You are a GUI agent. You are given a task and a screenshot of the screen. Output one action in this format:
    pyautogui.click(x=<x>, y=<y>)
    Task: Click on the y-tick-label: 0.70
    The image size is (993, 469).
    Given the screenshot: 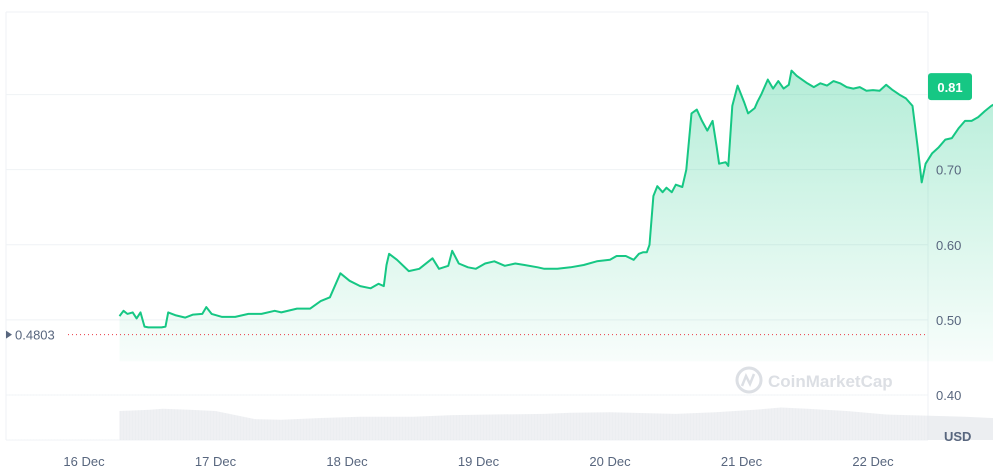 What is the action you would take?
    pyautogui.click(x=948, y=170)
    